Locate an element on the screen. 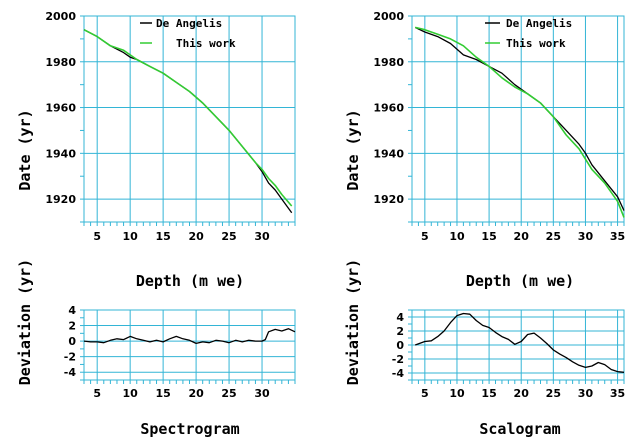  top-left-ylabel: Date (yr) is located at coordinates (25, 149).